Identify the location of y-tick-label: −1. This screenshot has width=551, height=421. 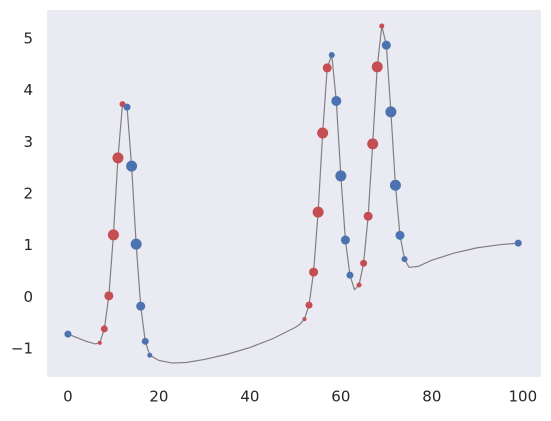
(22, 349).